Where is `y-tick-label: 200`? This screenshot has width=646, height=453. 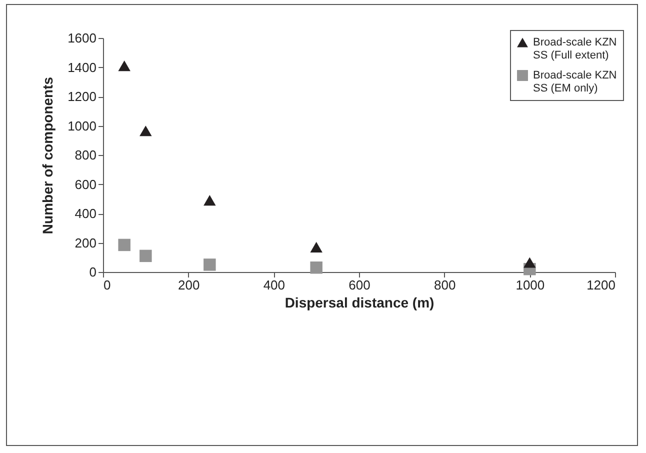 y-tick-label: 200 is located at coordinates (85, 242).